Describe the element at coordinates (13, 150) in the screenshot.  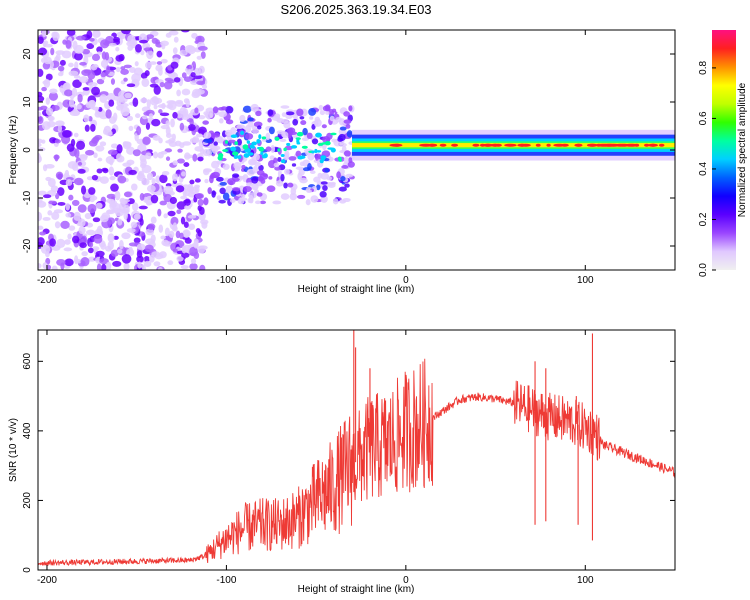
I see `spectrogram-y-label: Frequency (Hz)` at that location.